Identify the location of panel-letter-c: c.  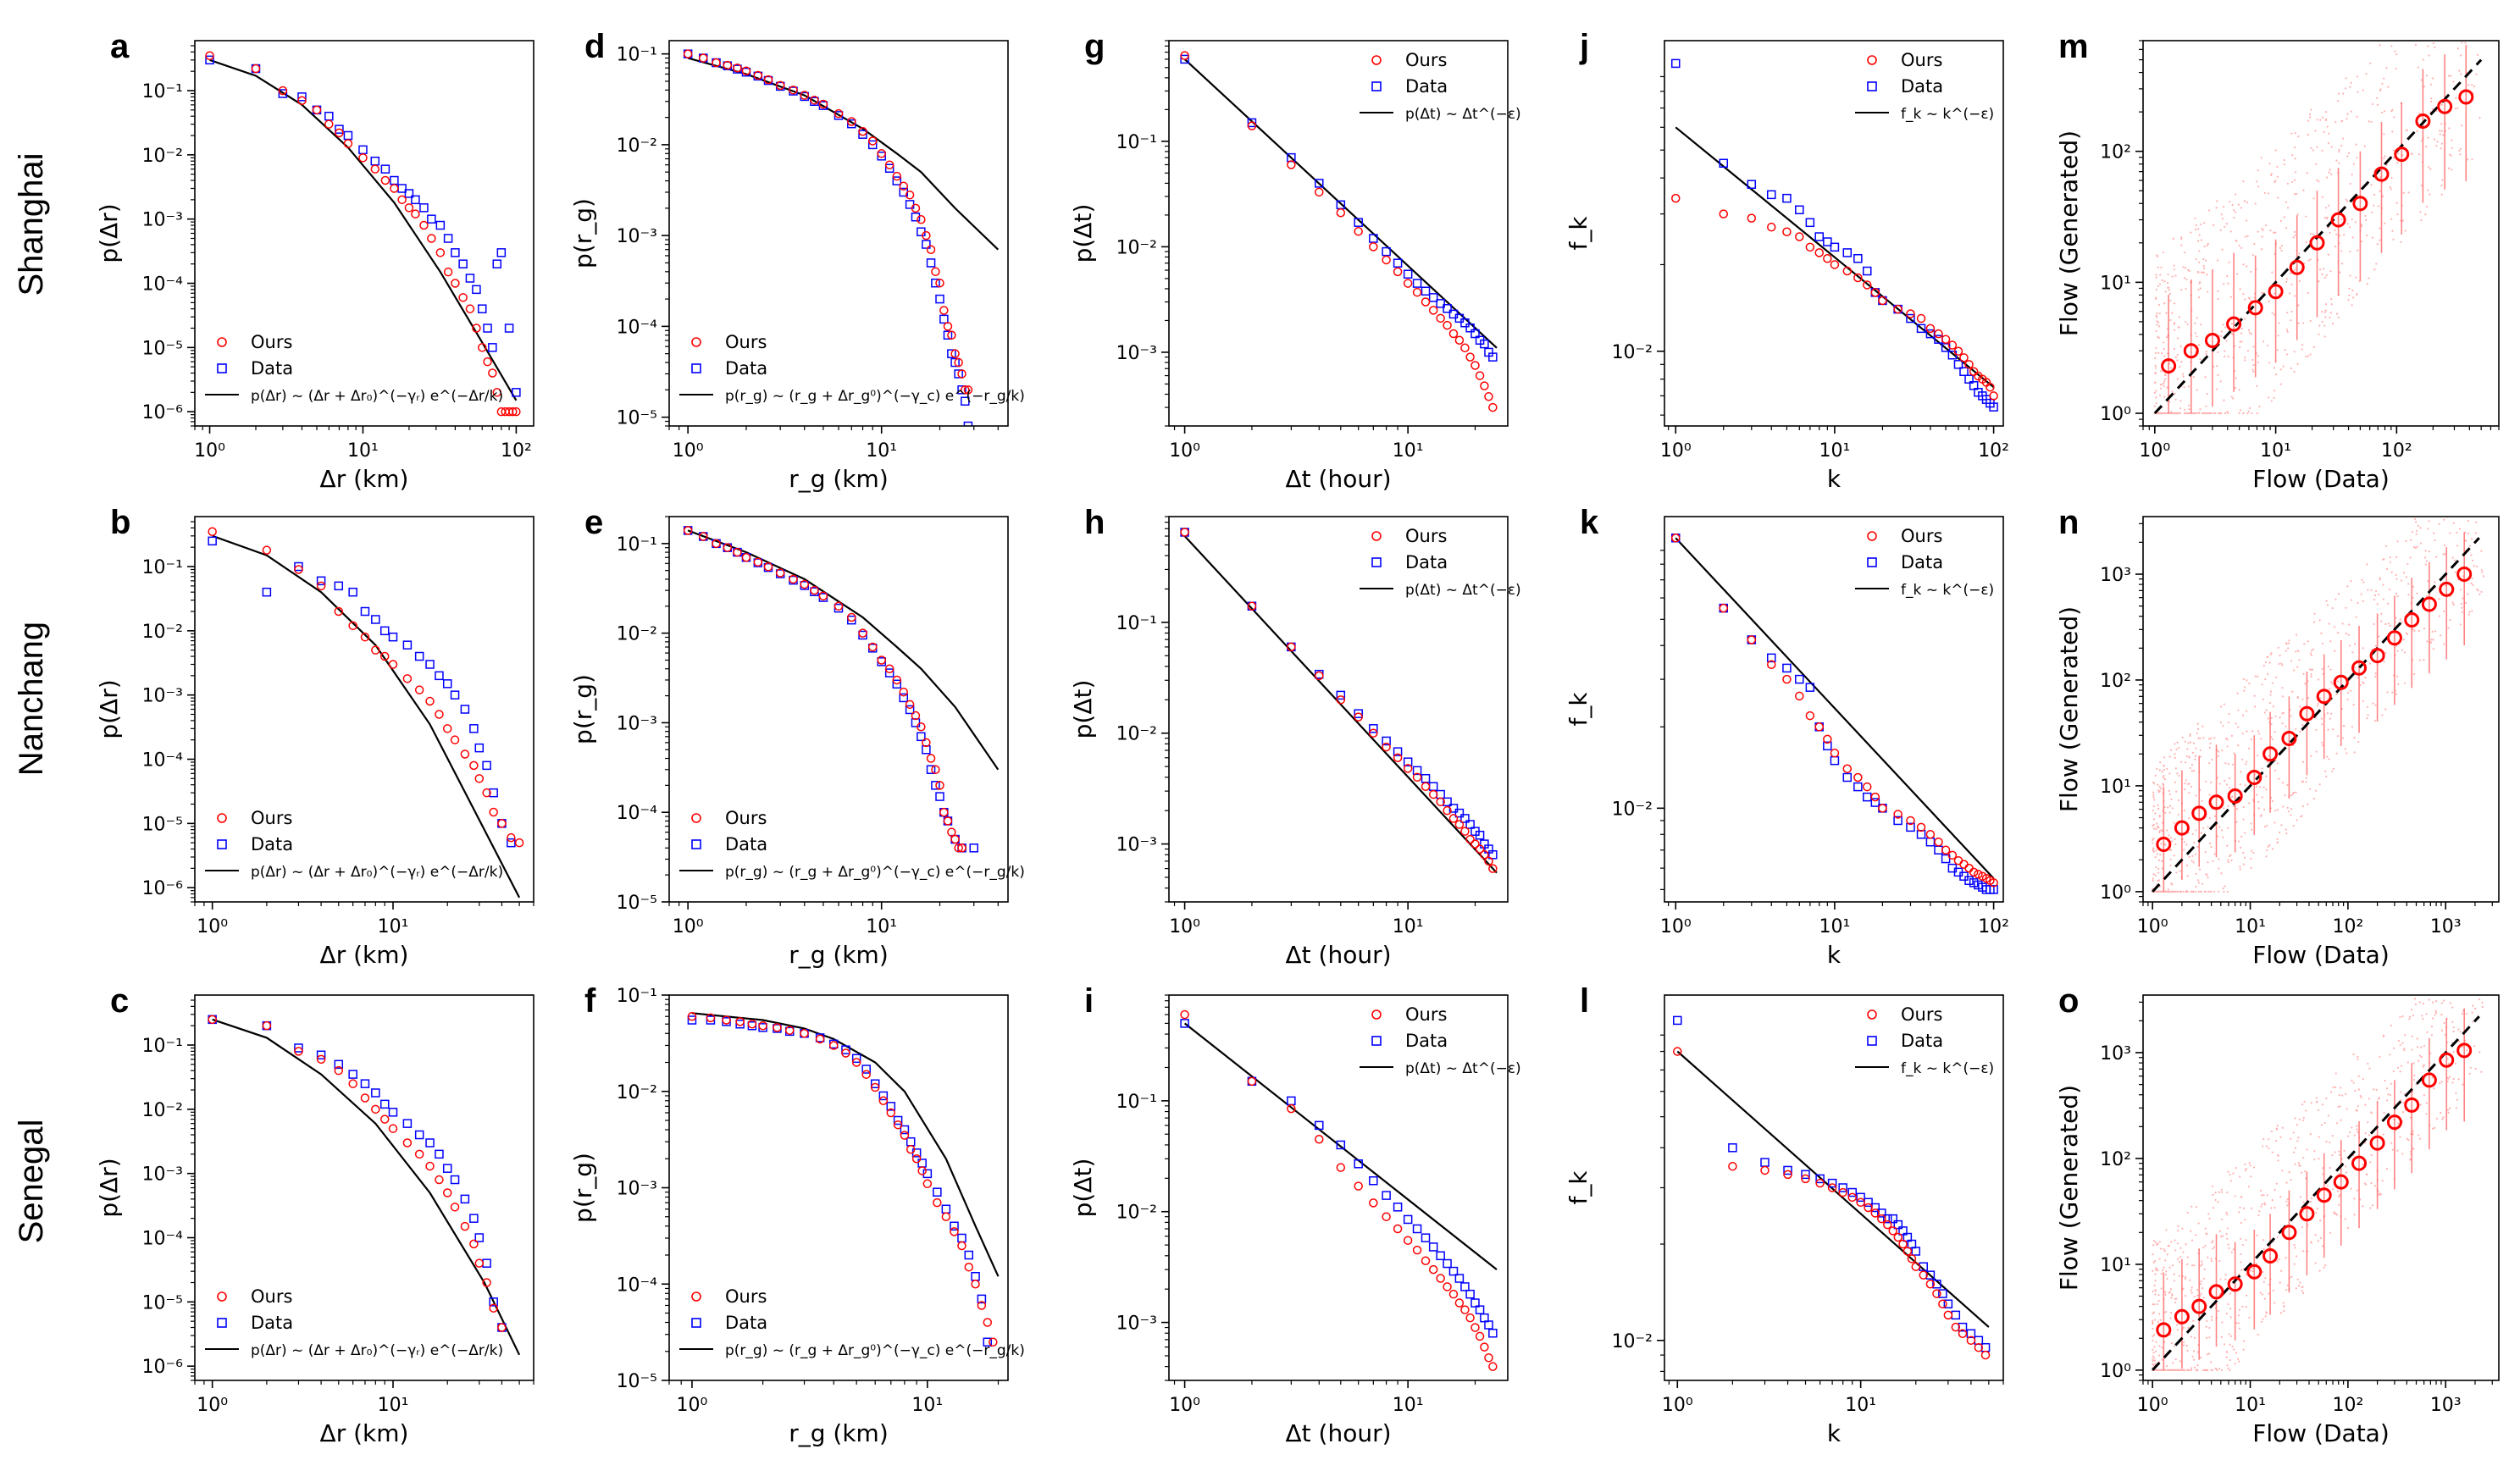
(119, 1001).